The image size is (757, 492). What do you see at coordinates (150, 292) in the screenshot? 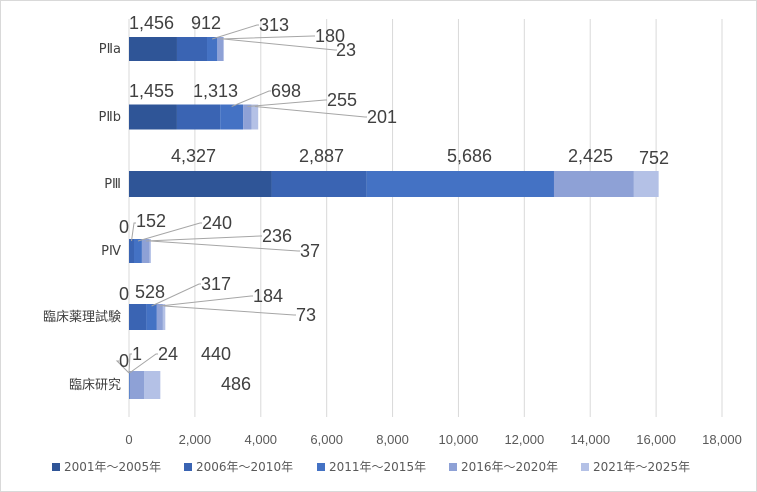
I see `data-label: 528` at bounding box center [150, 292].